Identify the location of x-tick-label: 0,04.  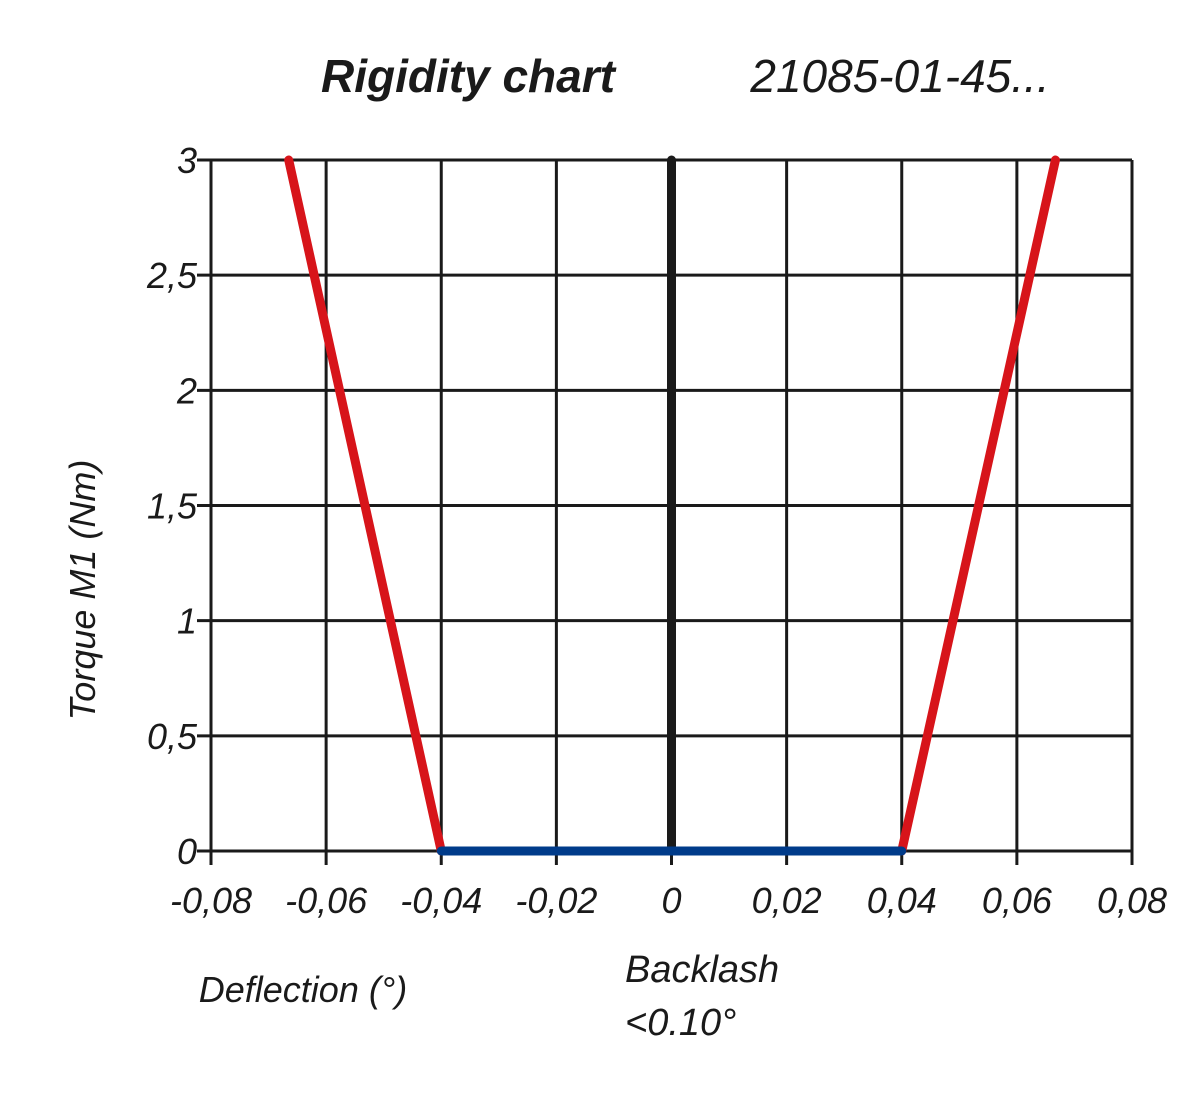
(902, 900).